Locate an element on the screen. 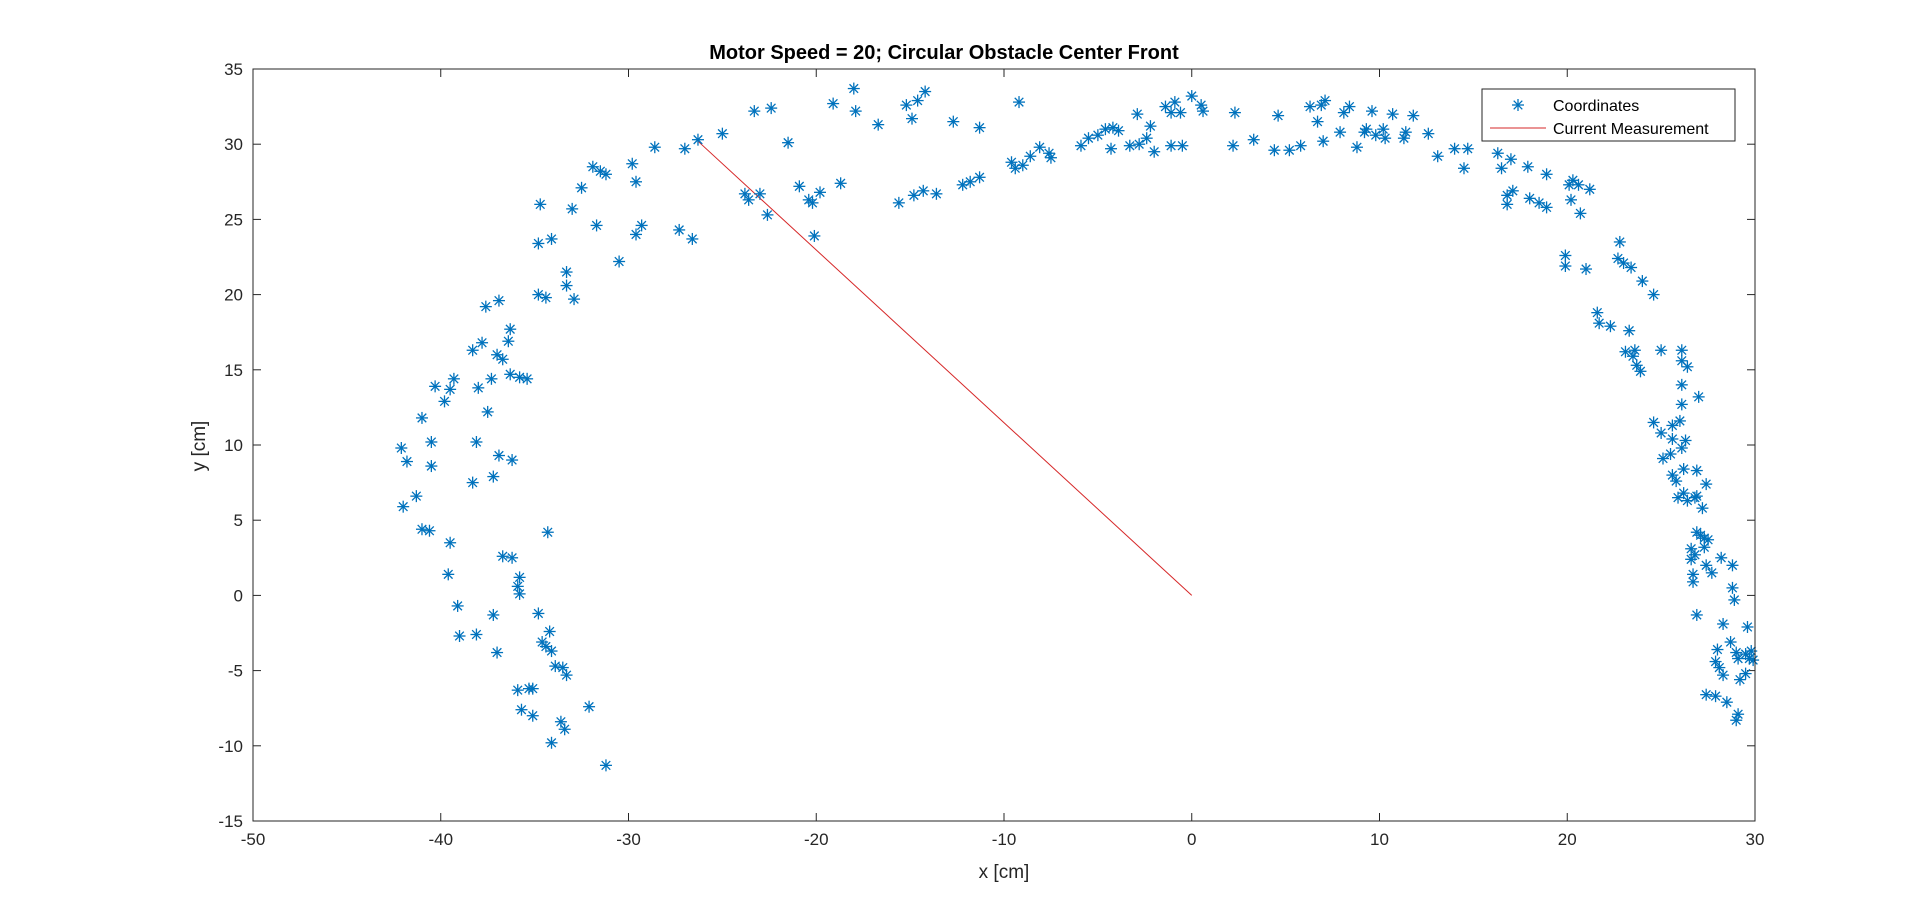 The width and height of the screenshot is (1920, 911). y-tick-label: 35 is located at coordinates (233, 69).